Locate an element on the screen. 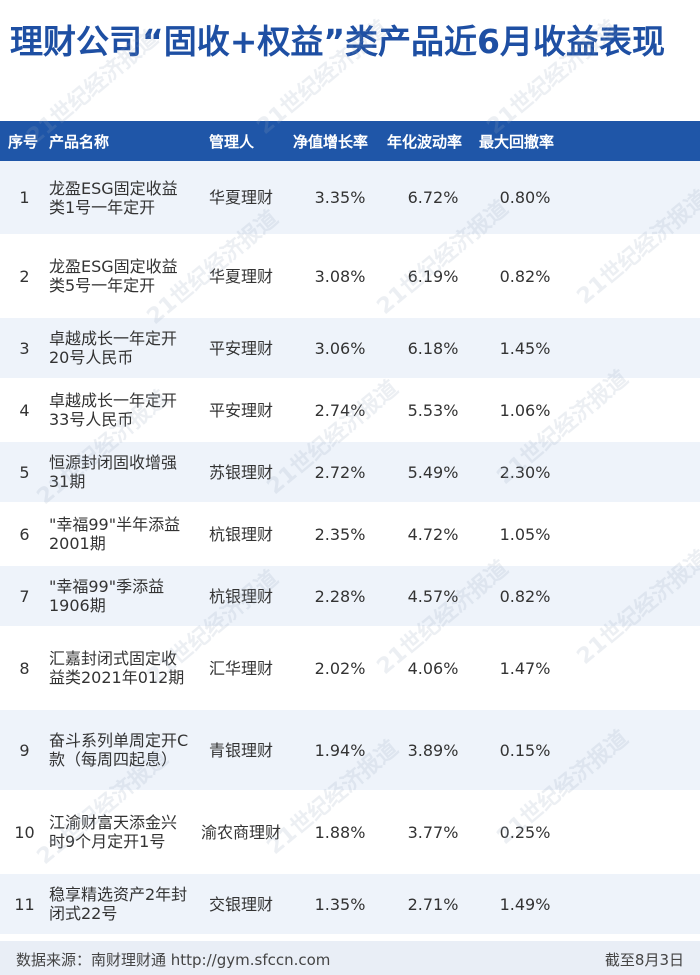 Image resolution: width=700 pixels, height=975 pixels. footer: 数据来源：南财理财通 http://gym.sfccn.com 截至8月3日 is located at coordinates (350, 958).